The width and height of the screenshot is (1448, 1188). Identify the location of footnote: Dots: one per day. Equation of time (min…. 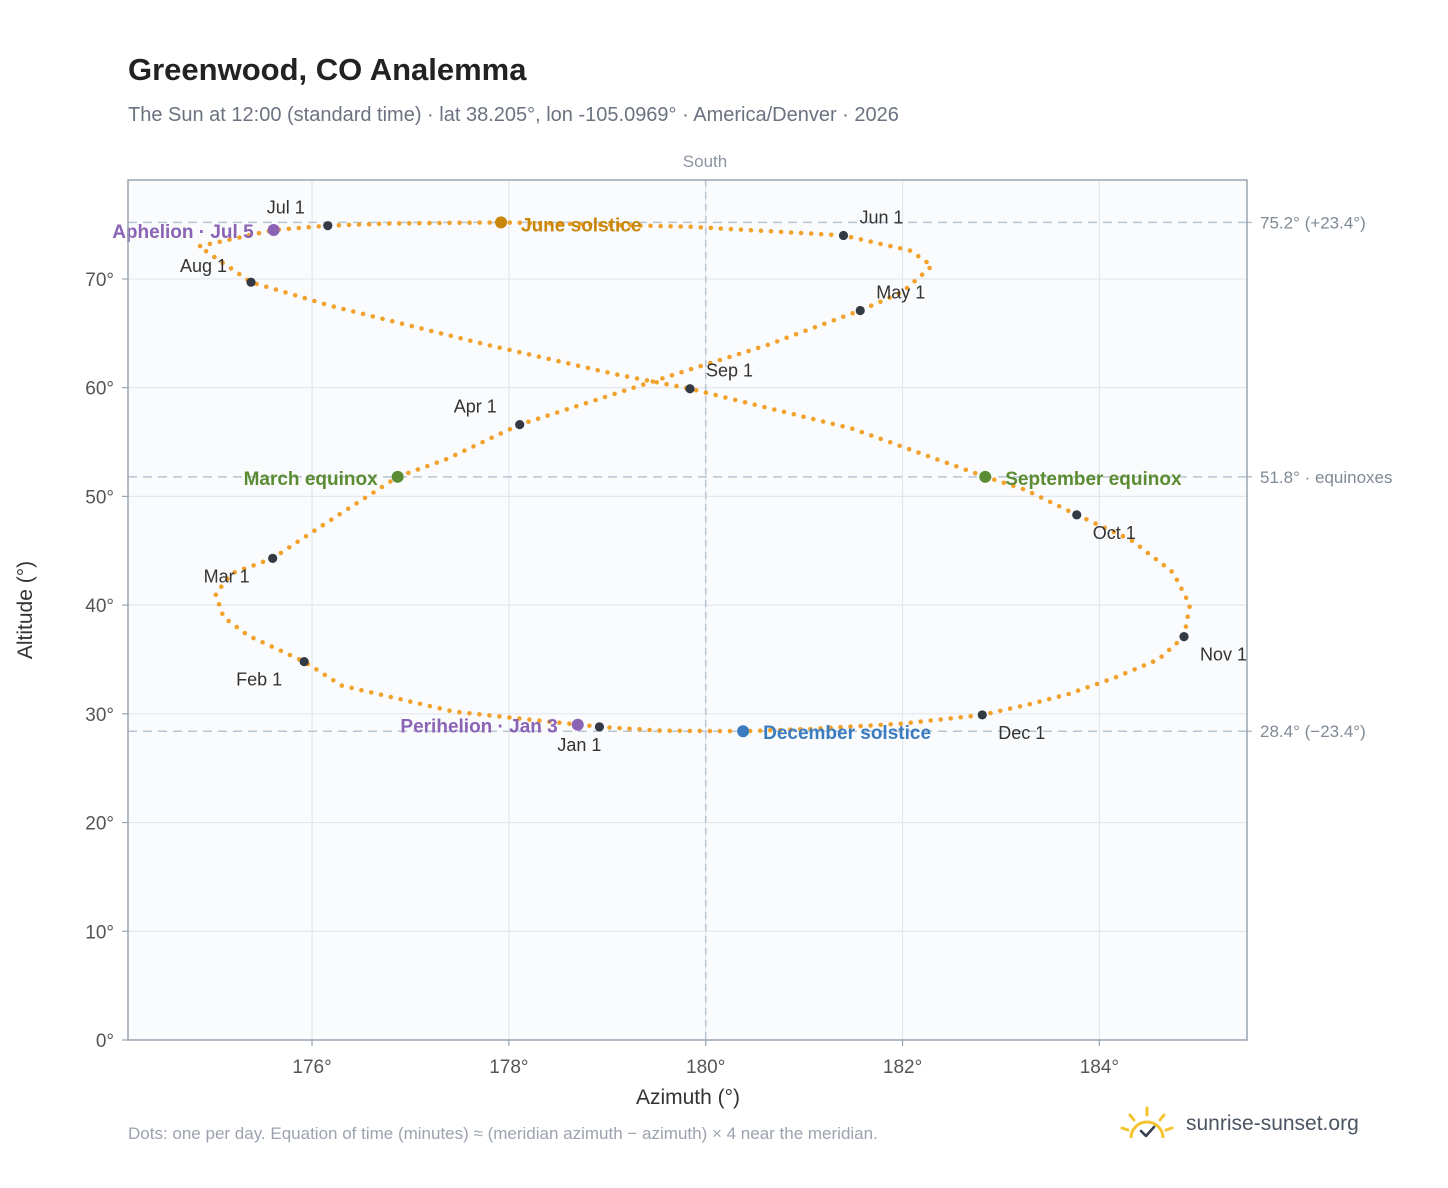
(503, 1133).